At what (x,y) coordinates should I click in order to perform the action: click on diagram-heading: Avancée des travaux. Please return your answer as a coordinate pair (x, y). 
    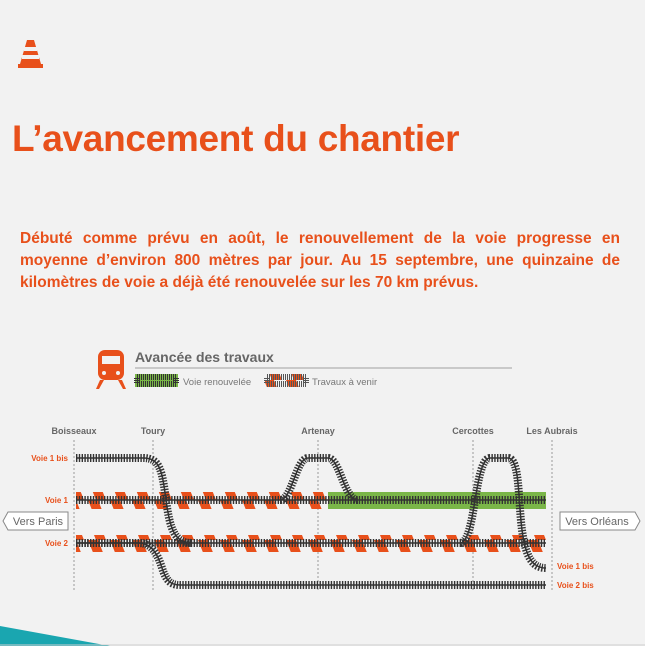
    Looking at the image, I should click on (204, 357).